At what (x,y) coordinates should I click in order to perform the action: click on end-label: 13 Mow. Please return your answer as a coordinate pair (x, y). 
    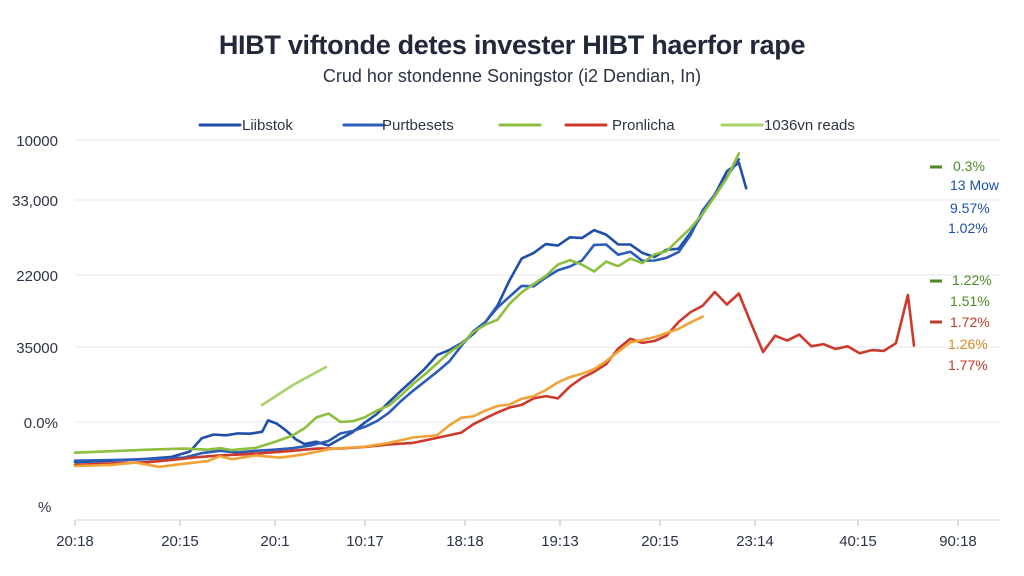
    Looking at the image, I should click on (975, 185).